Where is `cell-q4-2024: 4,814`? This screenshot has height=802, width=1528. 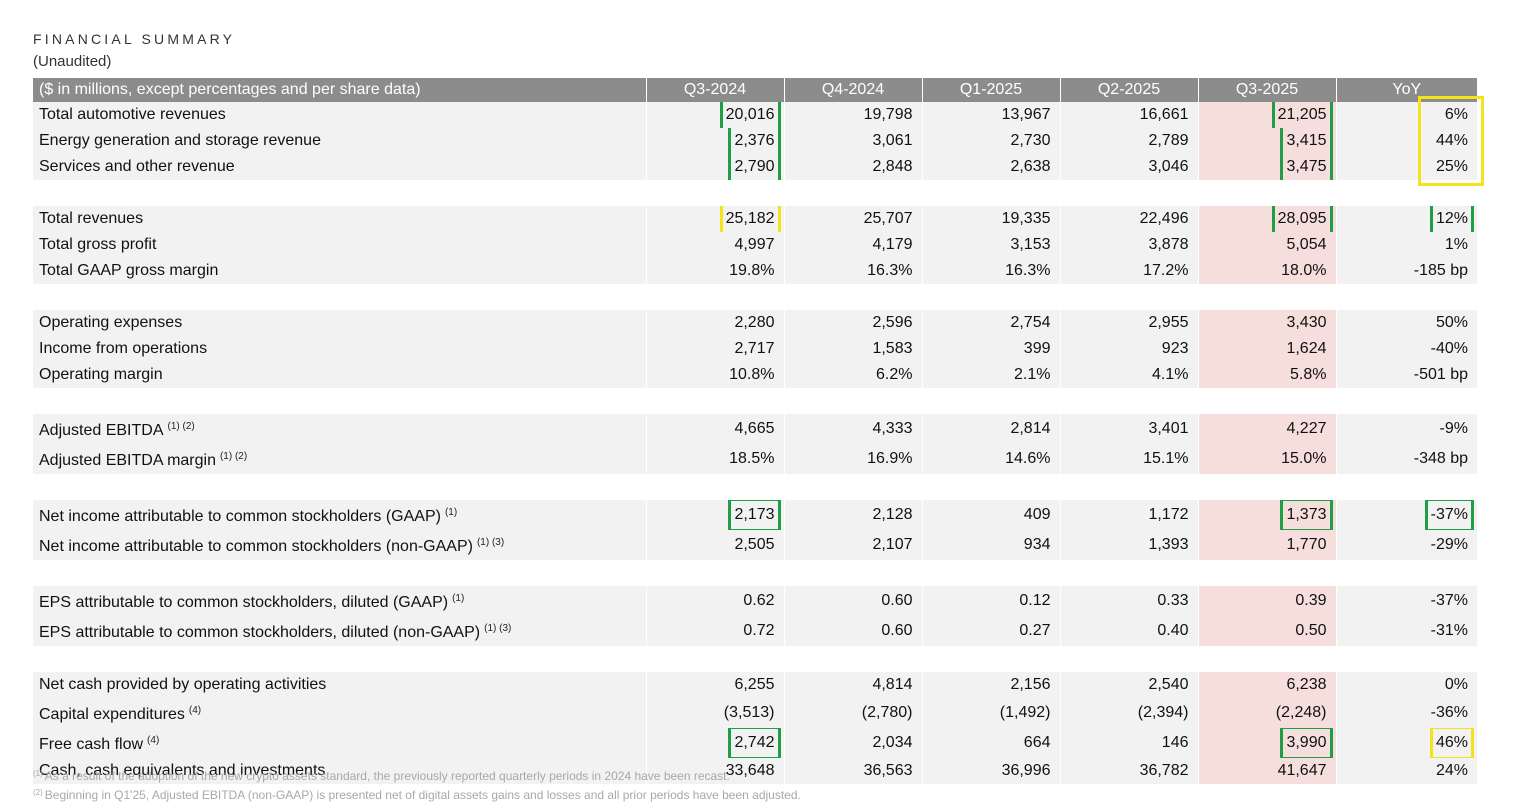 cell-q4-2024: 4,814 is located at coordinates (853, 685).